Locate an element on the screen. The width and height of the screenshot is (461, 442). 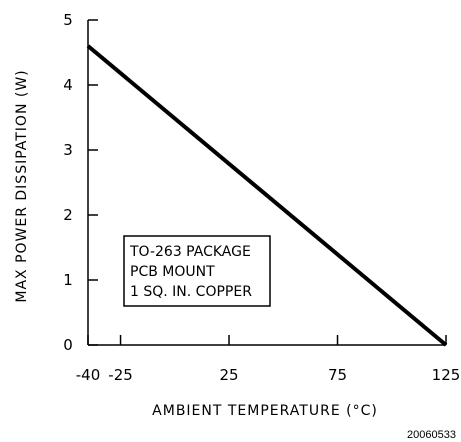
y-tick-label: 0 is located at coordinates (68, 345).